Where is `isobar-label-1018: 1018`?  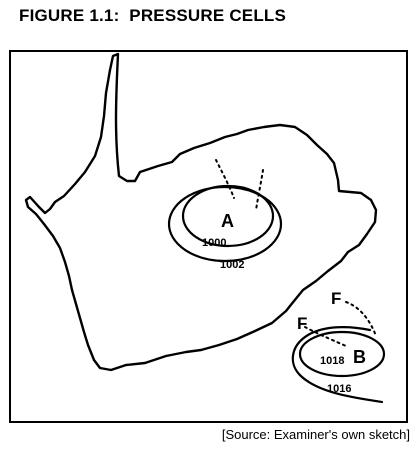 isobar-label-1018: 1018 is located at coordinates (332, 361).